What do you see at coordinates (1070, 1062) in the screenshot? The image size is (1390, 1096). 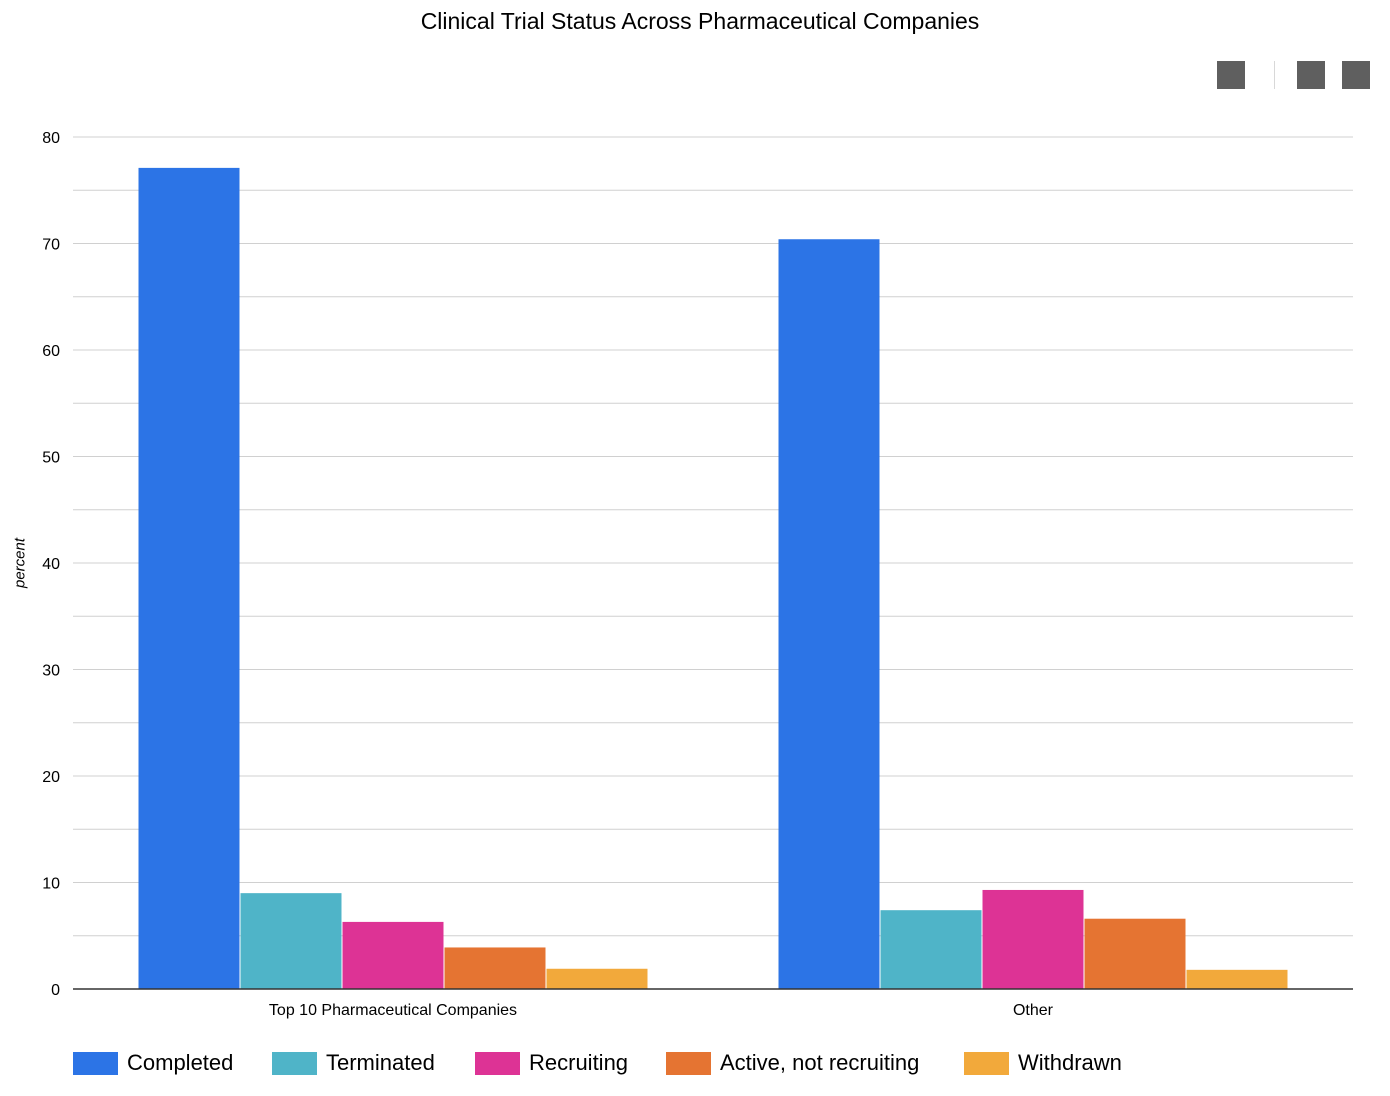 I see `legend-label: Withdrawn` at bounding box center [1070, 1062].